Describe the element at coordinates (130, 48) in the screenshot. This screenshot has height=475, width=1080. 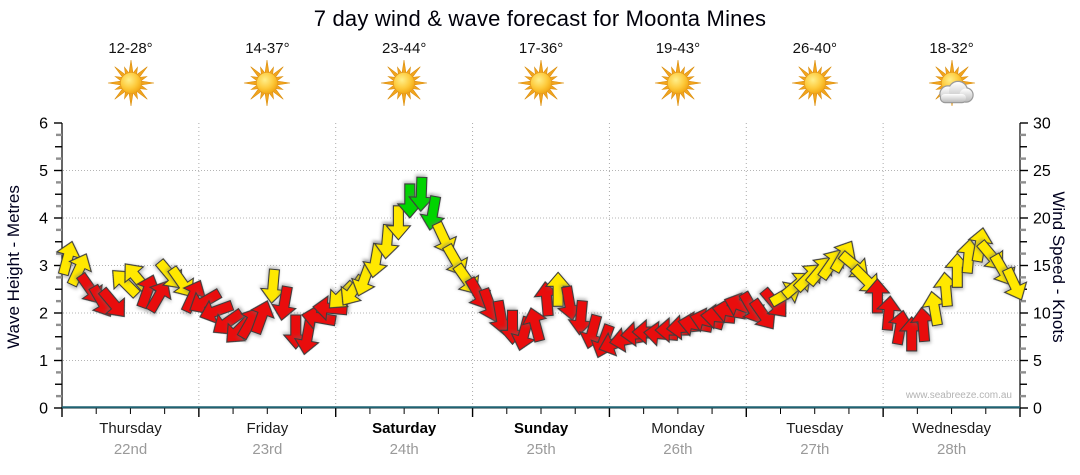
I see `temperature-range: 12-28°` at that location.